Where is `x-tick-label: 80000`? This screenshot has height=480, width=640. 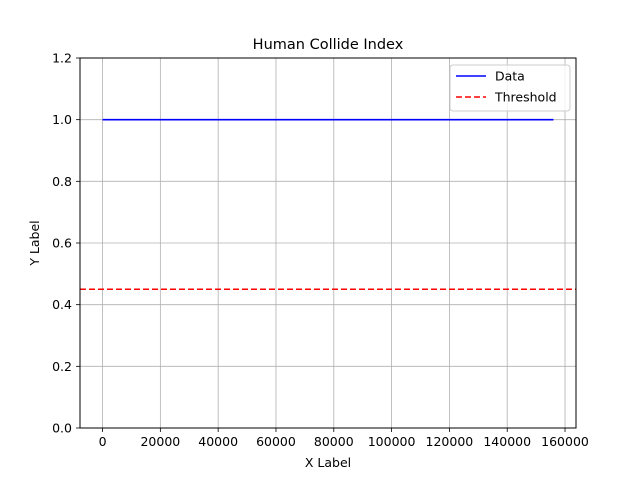
x-tick-label: 80000 is located at coordinates (334, 441).